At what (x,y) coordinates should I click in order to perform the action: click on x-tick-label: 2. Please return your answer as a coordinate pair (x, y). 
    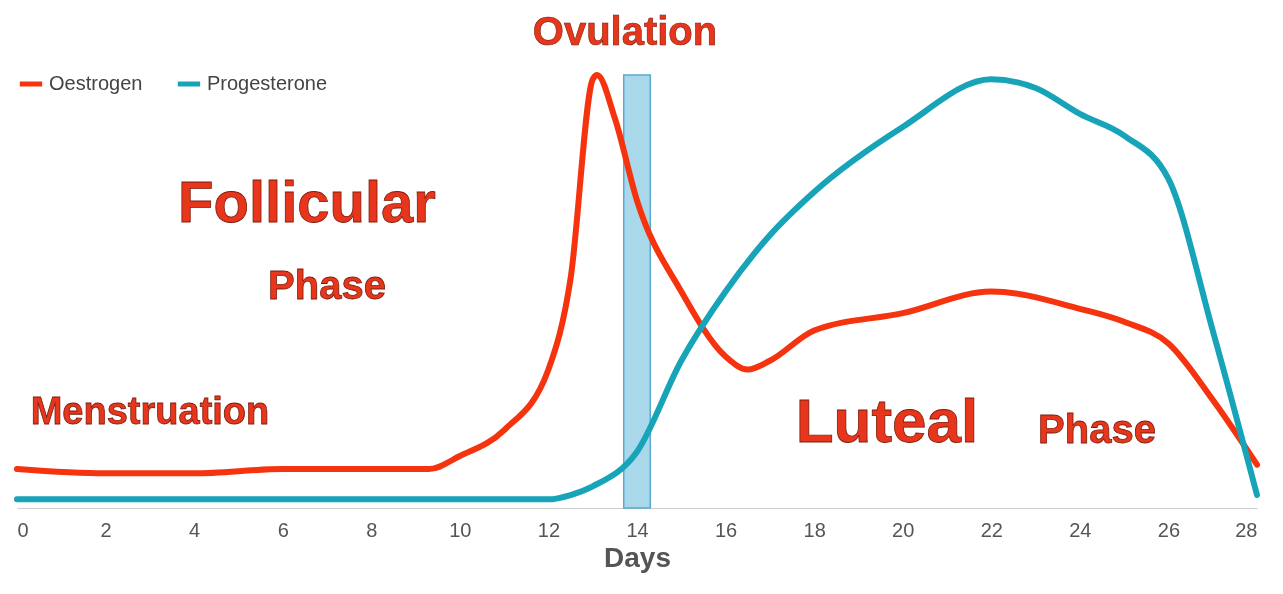
    Looking at the image, I should click on (106, 529).